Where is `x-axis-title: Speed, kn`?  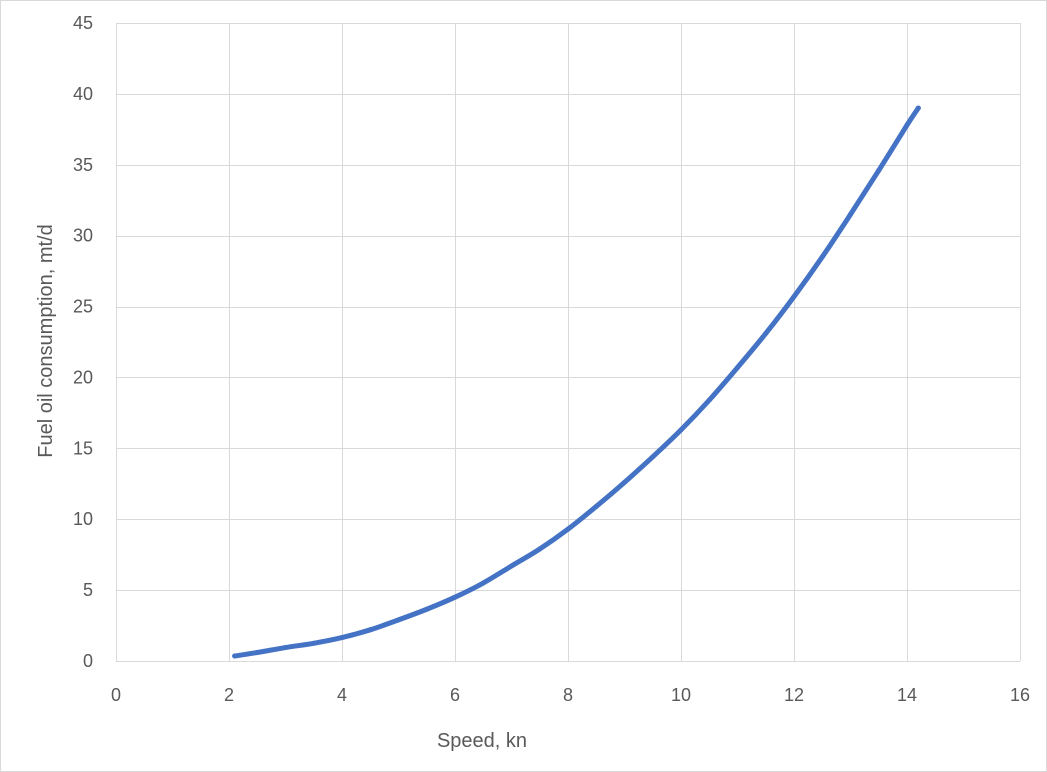 x-axis-title: Speed, kn is located at coordinates (482, 741).